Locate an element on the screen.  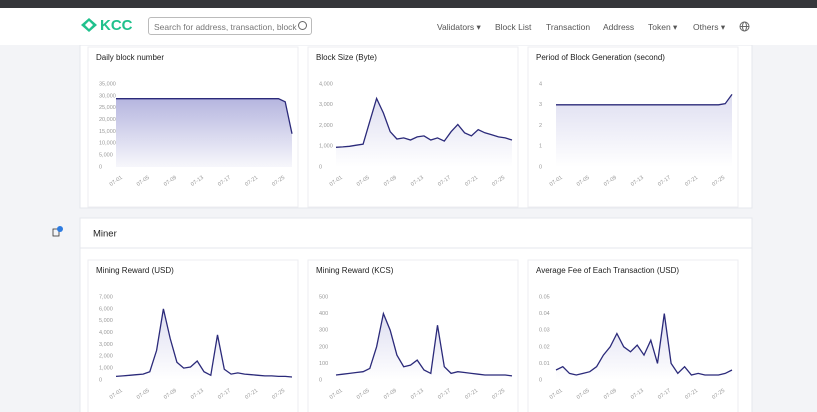
search-box: Search for address, transaction, block is located at coordinates (230, 26).